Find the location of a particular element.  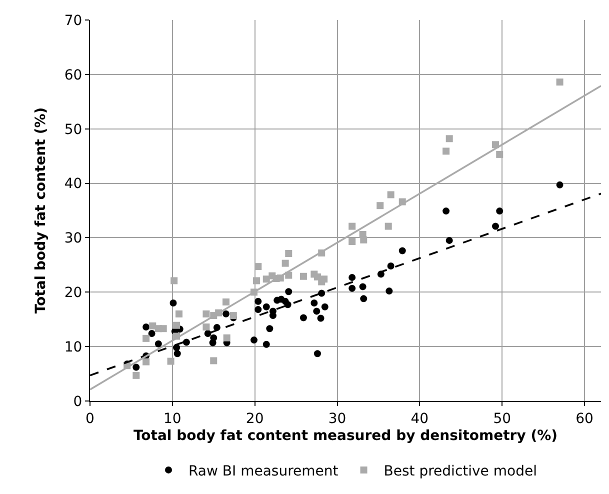

y-tick-label: 70 is located at coordinates (73, 20).